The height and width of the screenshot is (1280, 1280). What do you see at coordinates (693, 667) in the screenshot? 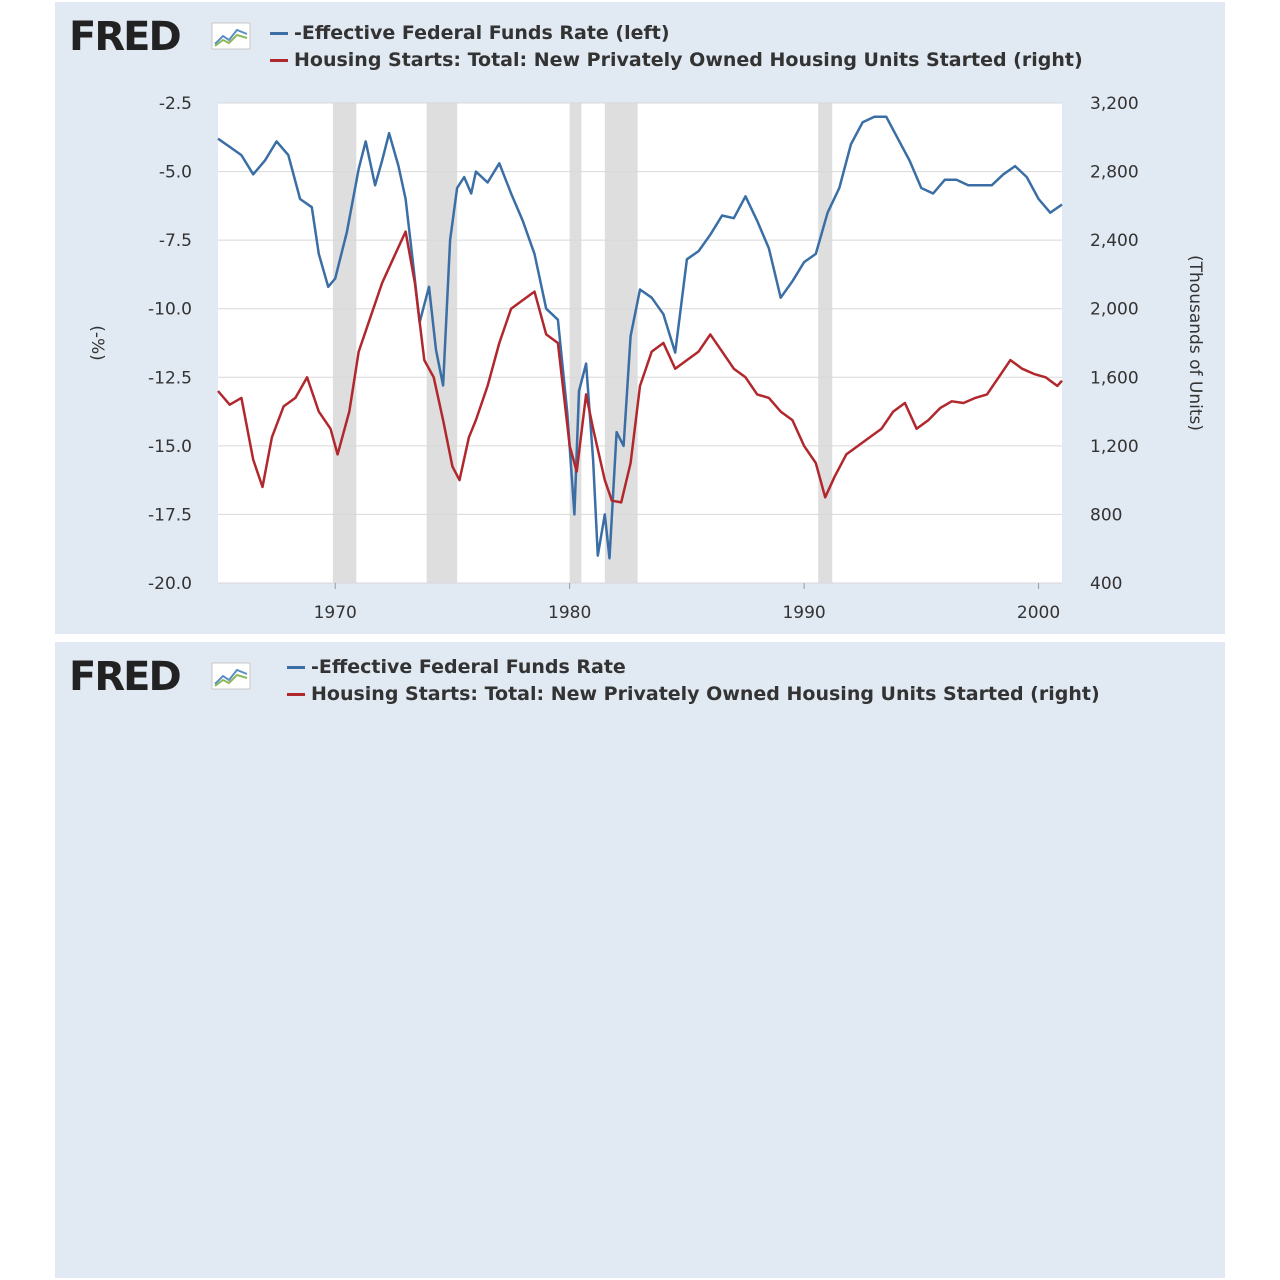
I see `legend-entry-fed-funds: -Effective Federal Funds Rate` at bounding box center [693, 667].